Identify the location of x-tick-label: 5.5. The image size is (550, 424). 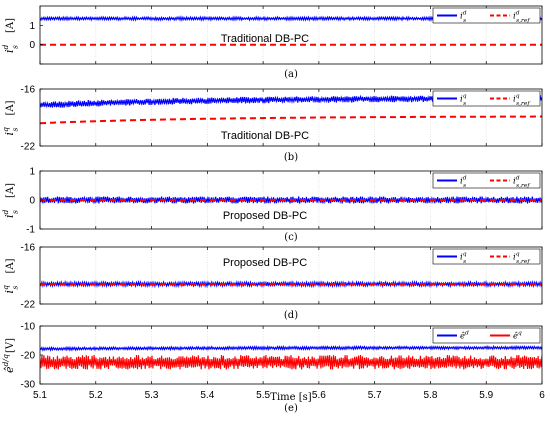
(263, 395).